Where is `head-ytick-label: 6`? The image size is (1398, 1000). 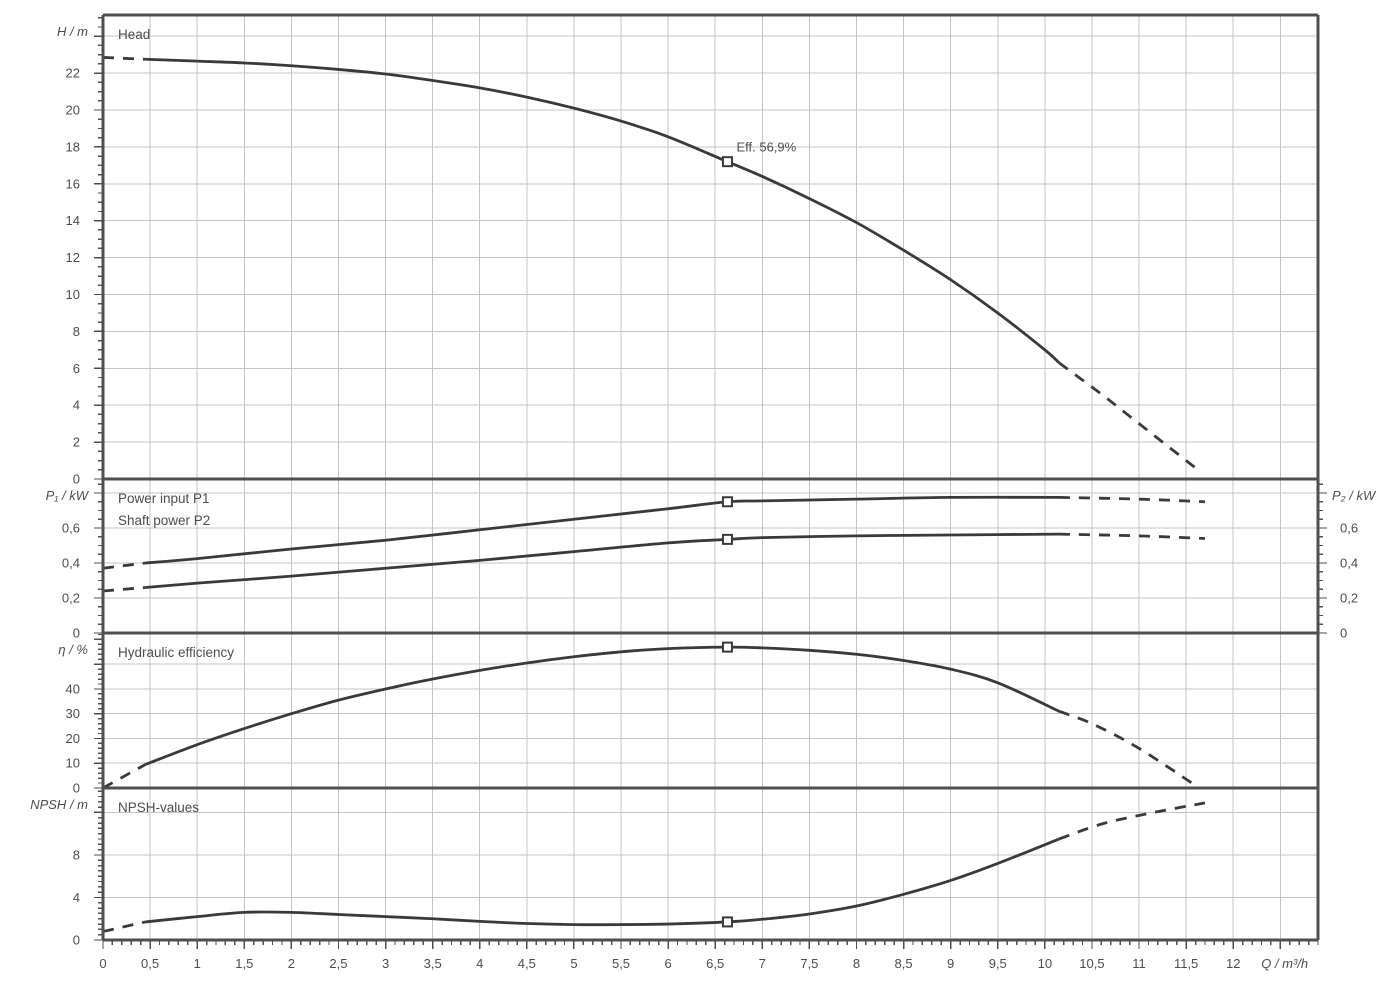 head-ytick-label: 6 is located at coordinates (76, 368).